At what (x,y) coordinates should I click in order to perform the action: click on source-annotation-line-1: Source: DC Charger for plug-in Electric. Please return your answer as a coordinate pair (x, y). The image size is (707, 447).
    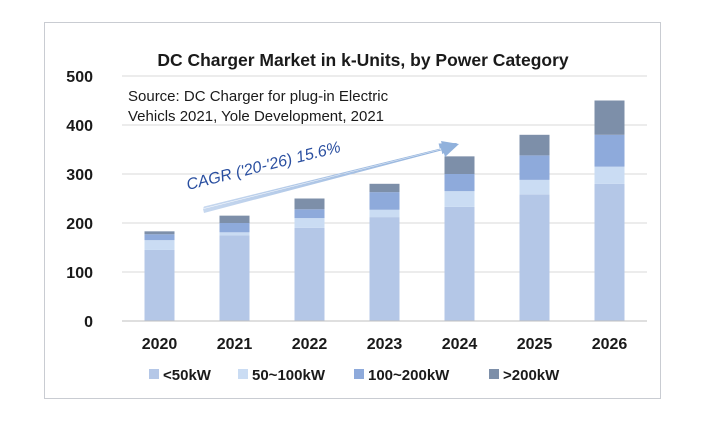
    Looking at the image, I should click on (258, 96).